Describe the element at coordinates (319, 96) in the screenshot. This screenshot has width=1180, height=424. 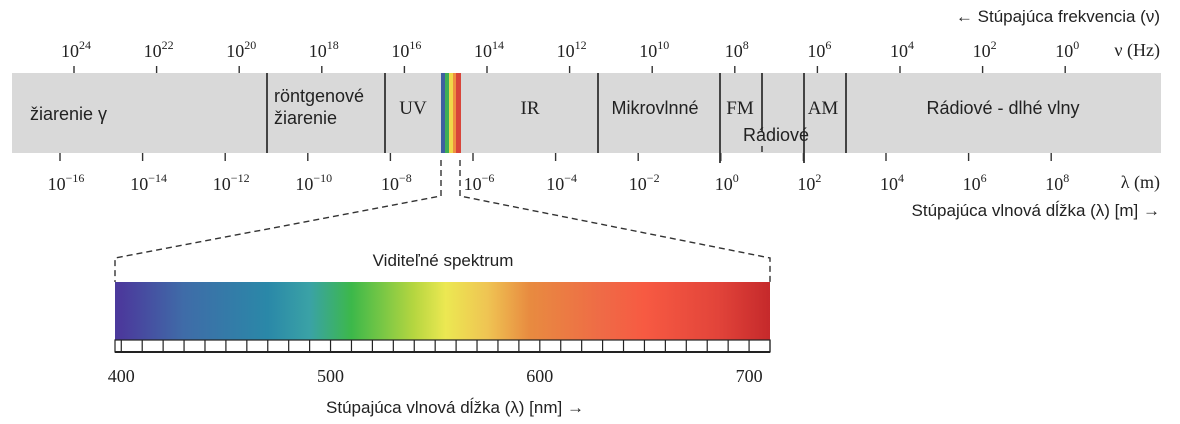
I see `band-label-xray-line1: röntgenové` at that location.